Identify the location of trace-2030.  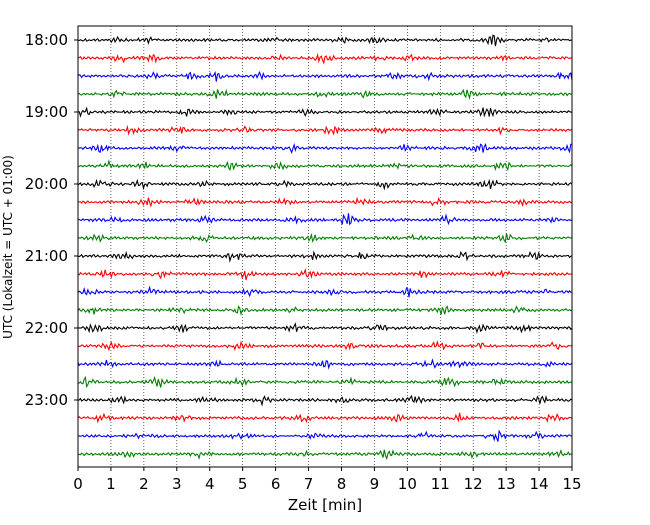
(325, 219).